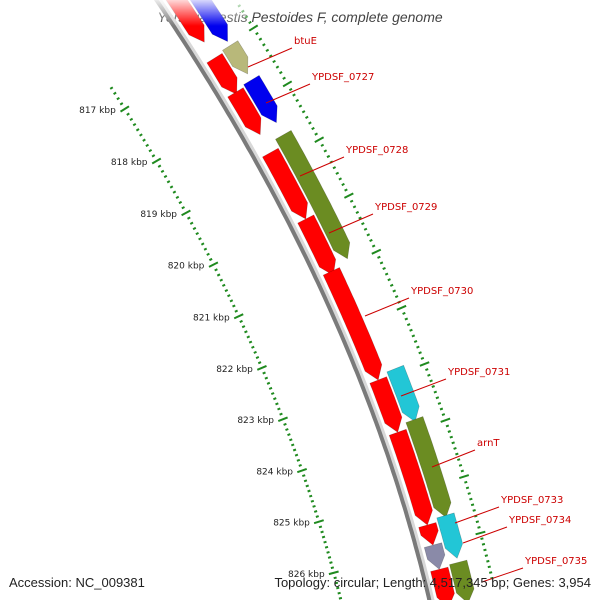  I want to click on kbp-tick-label: 819 kbp, so click(158, 215).